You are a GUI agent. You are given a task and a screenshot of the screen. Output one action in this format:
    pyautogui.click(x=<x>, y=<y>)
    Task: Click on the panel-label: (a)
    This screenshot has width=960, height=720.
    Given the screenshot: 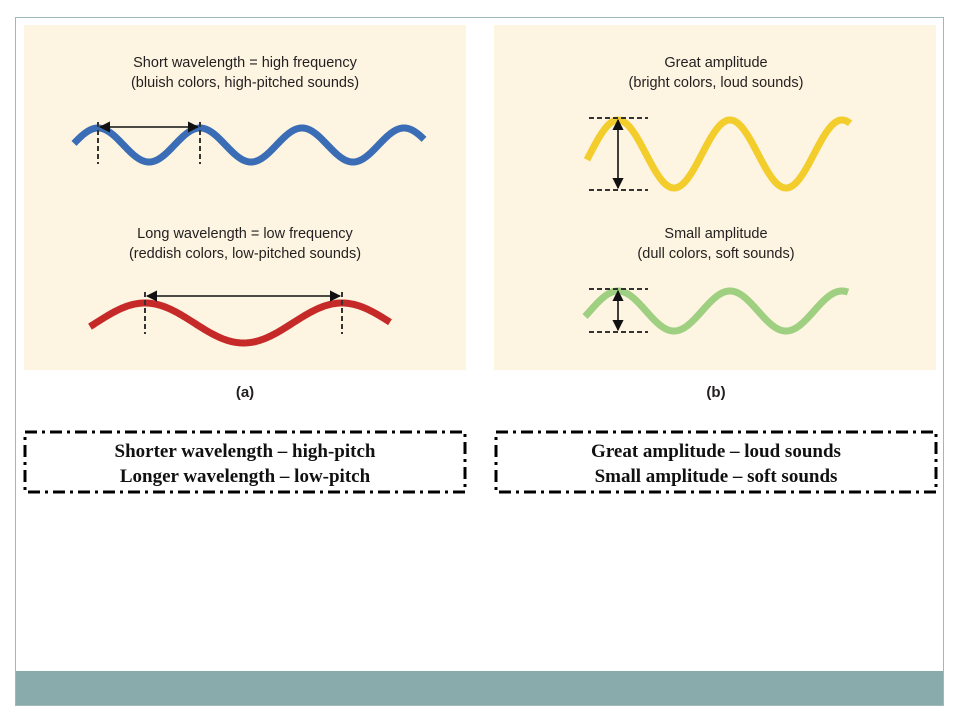 What is the action you would take?
    pyautogui.click(x=245, y=392)
    